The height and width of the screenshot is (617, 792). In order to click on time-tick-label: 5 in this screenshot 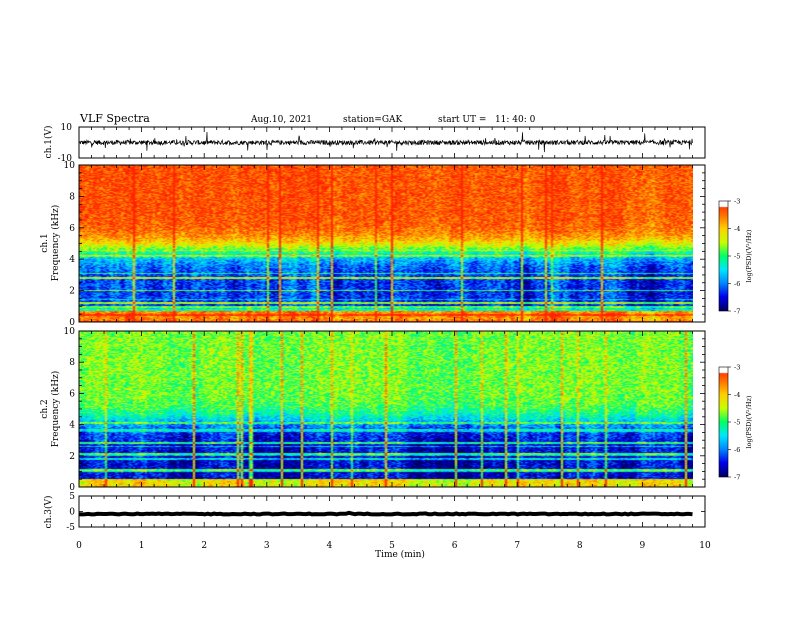, I will do `click(392, 546)`.